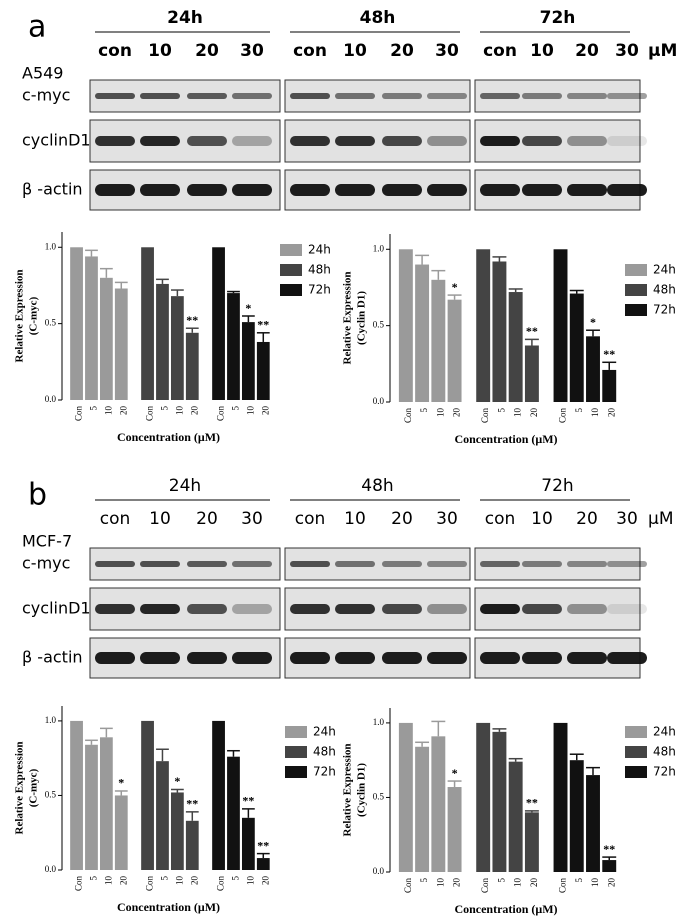  I want to click on time-label: 24h, so click(185, 486).